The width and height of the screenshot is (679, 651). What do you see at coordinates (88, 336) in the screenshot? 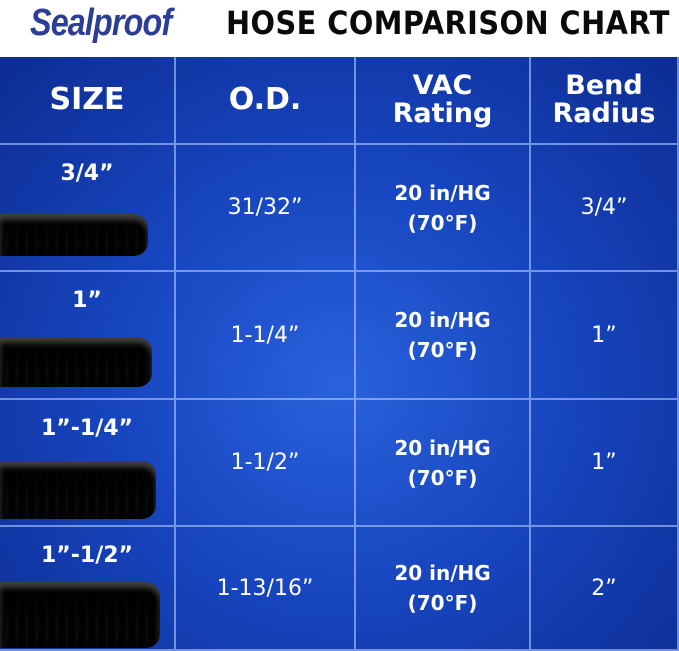
I see `size-cell: 1”` at bounding box center [88, 336].